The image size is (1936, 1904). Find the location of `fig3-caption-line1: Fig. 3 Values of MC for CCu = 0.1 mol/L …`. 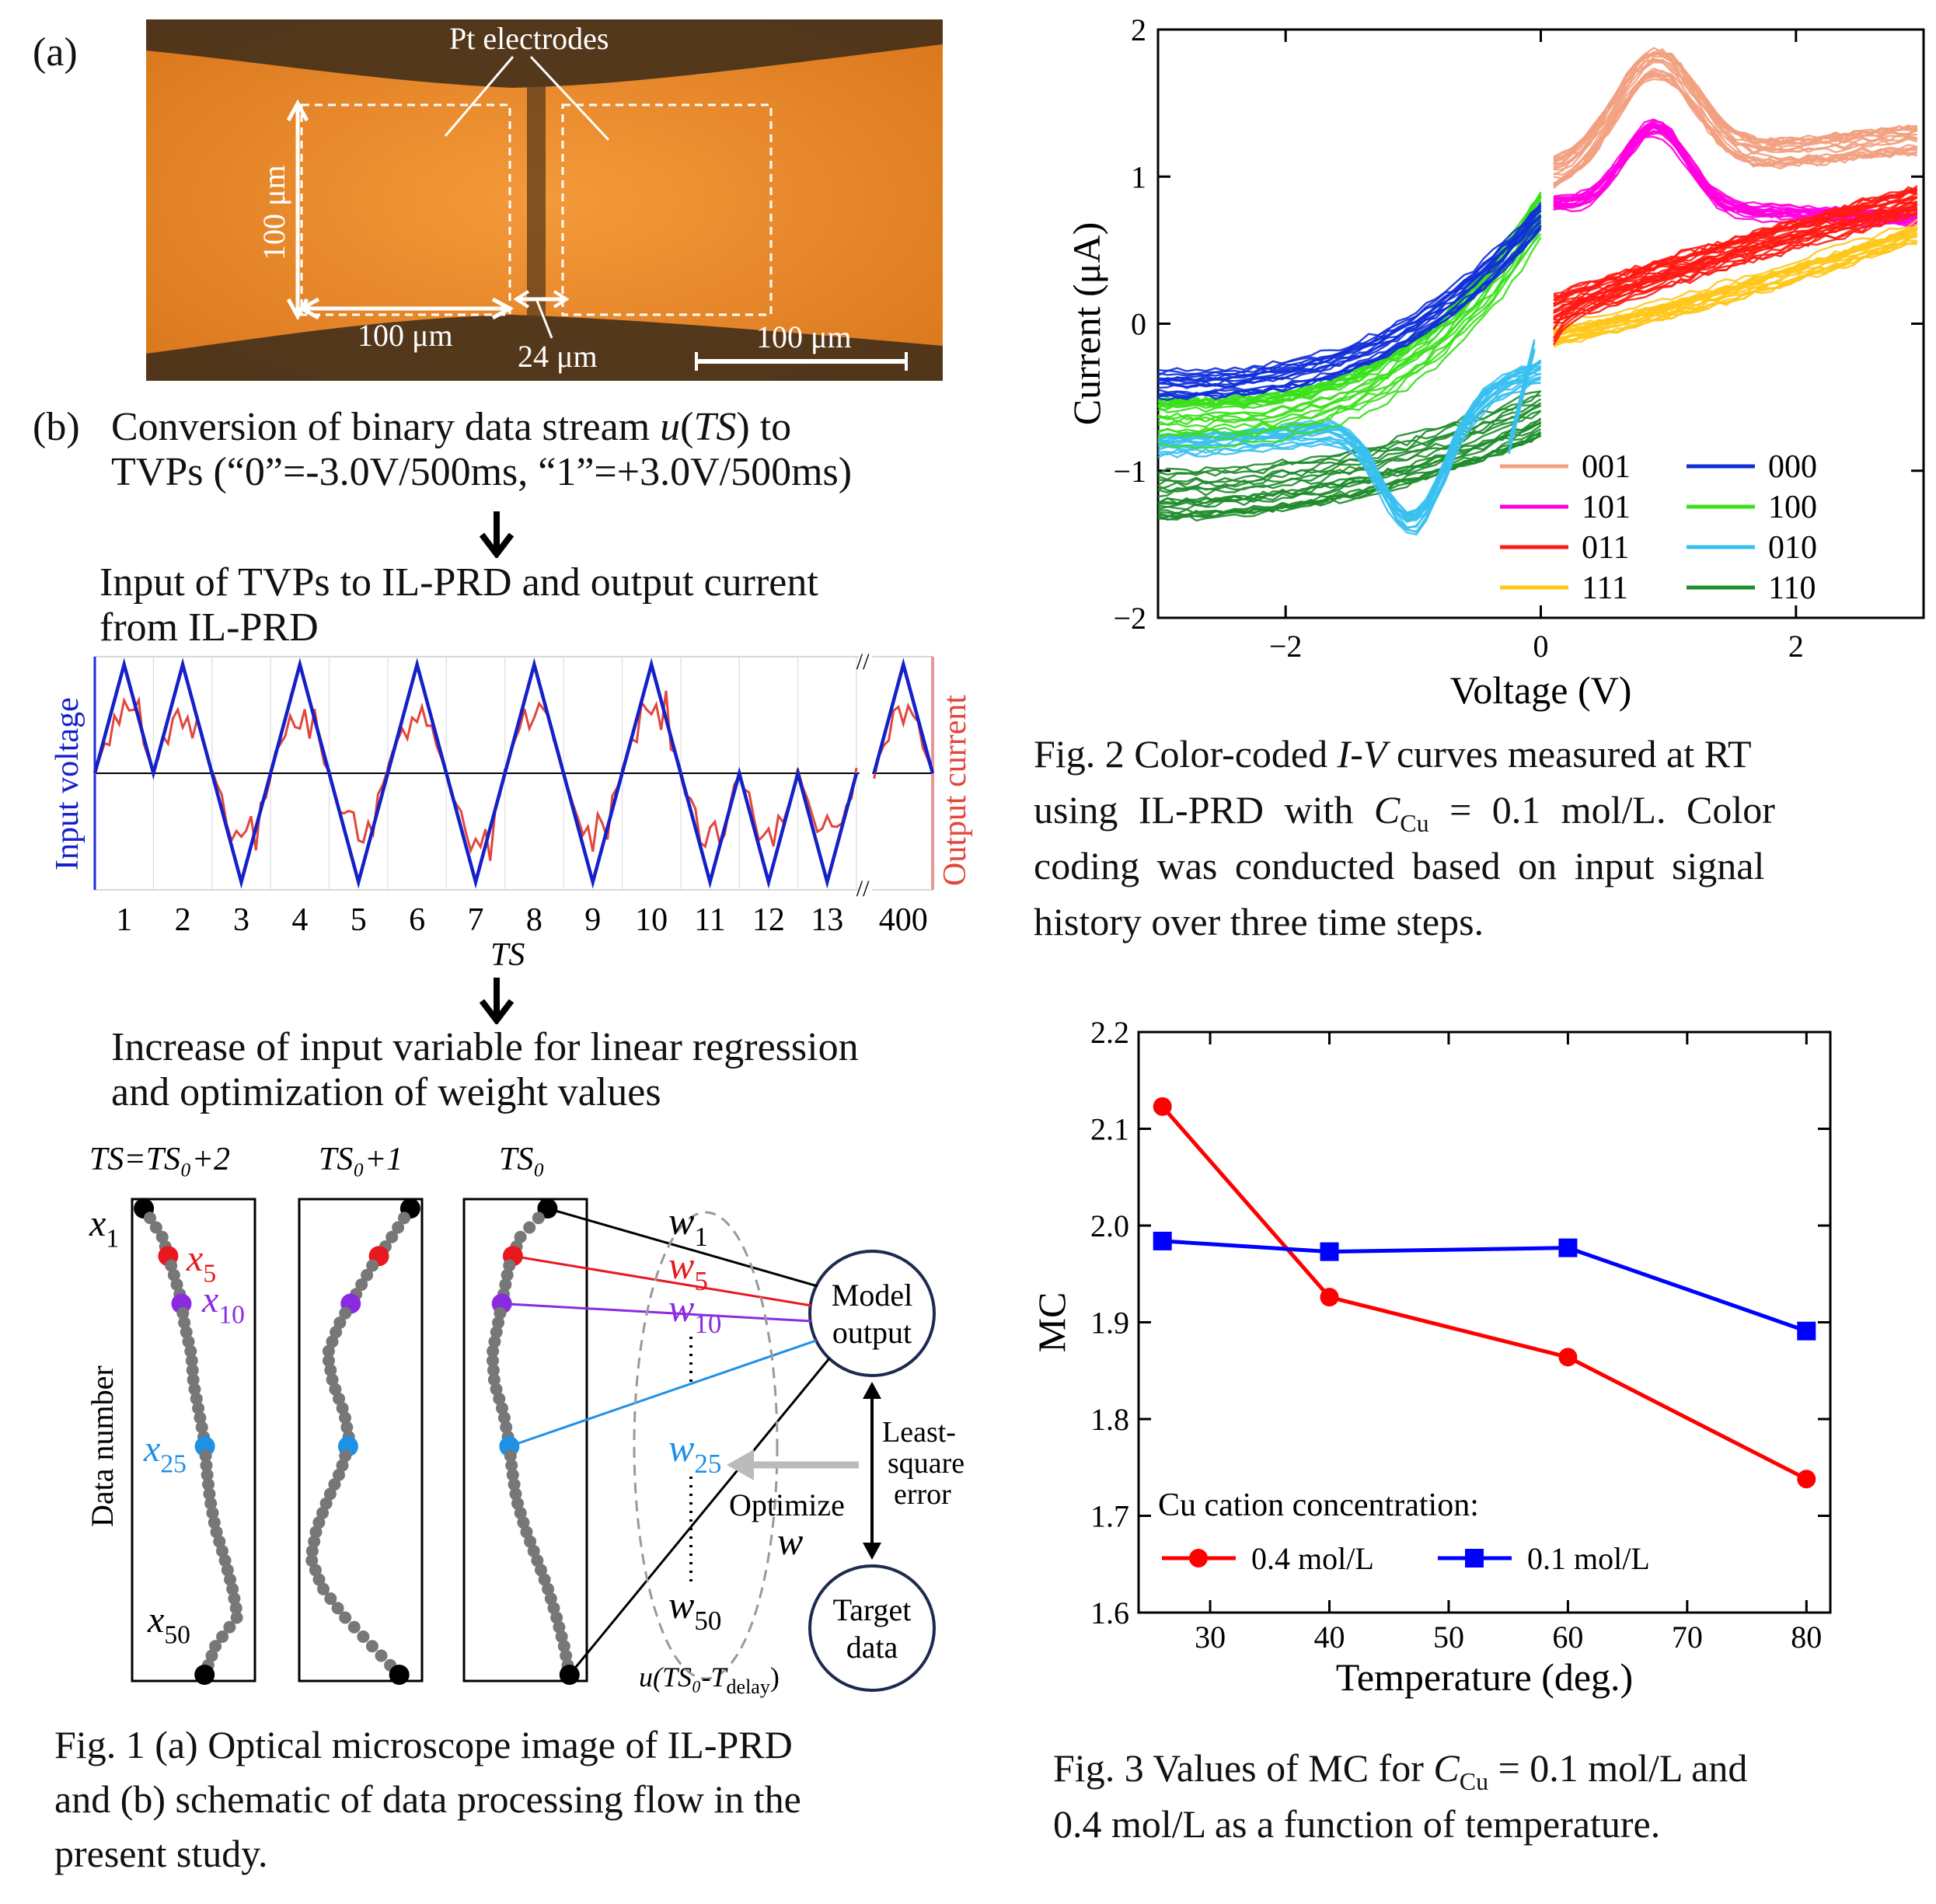

fig3-caption-line1: Fig. 3 Values of MC for CCu = 0.1 mol/L … is located at coordinates (1400, 1770).